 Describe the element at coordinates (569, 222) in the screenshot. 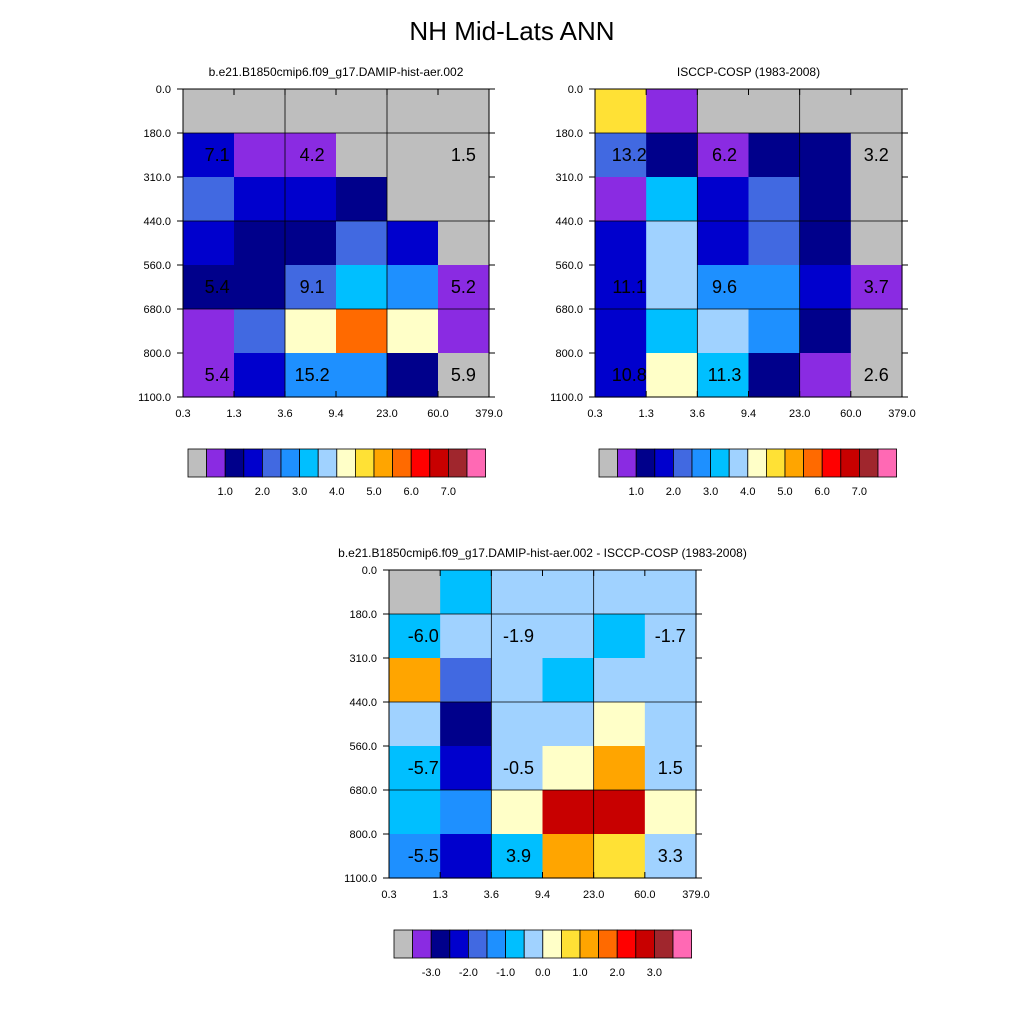

I see `y-tick-label: 440.0` at that location.